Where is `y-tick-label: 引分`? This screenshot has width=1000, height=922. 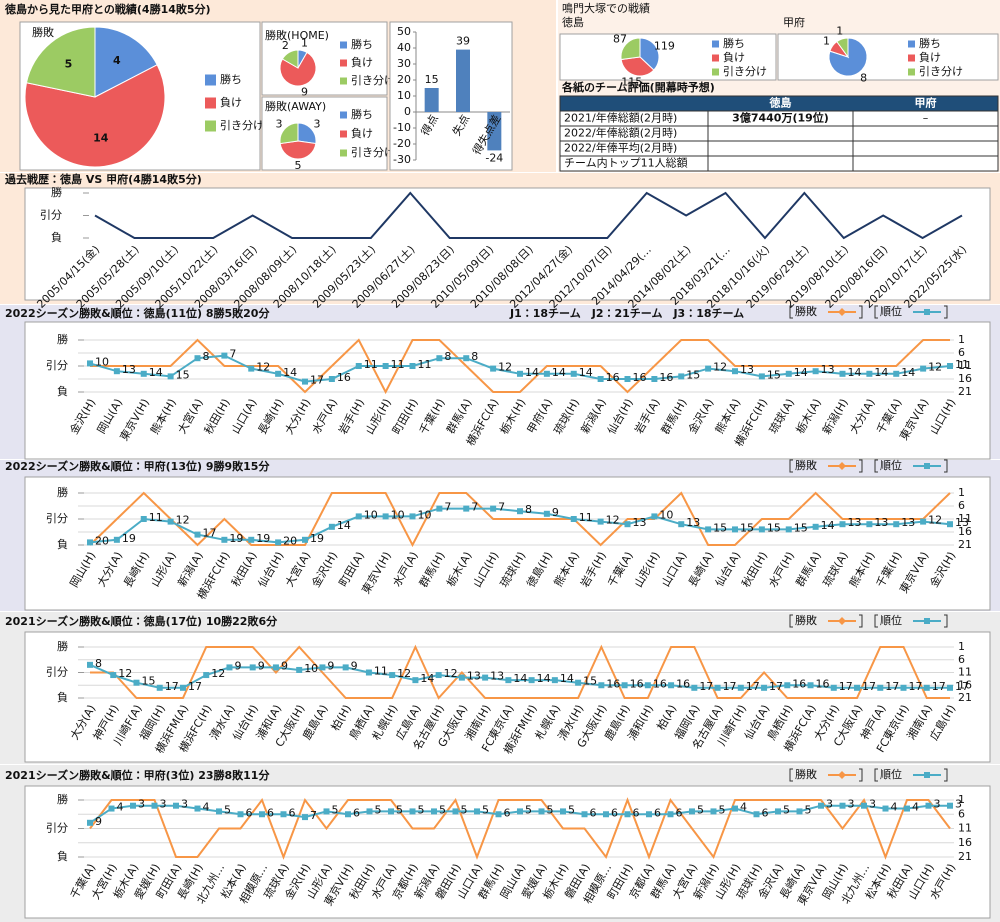 y-tick-label: 引分 is located at coordinates (57, 365).